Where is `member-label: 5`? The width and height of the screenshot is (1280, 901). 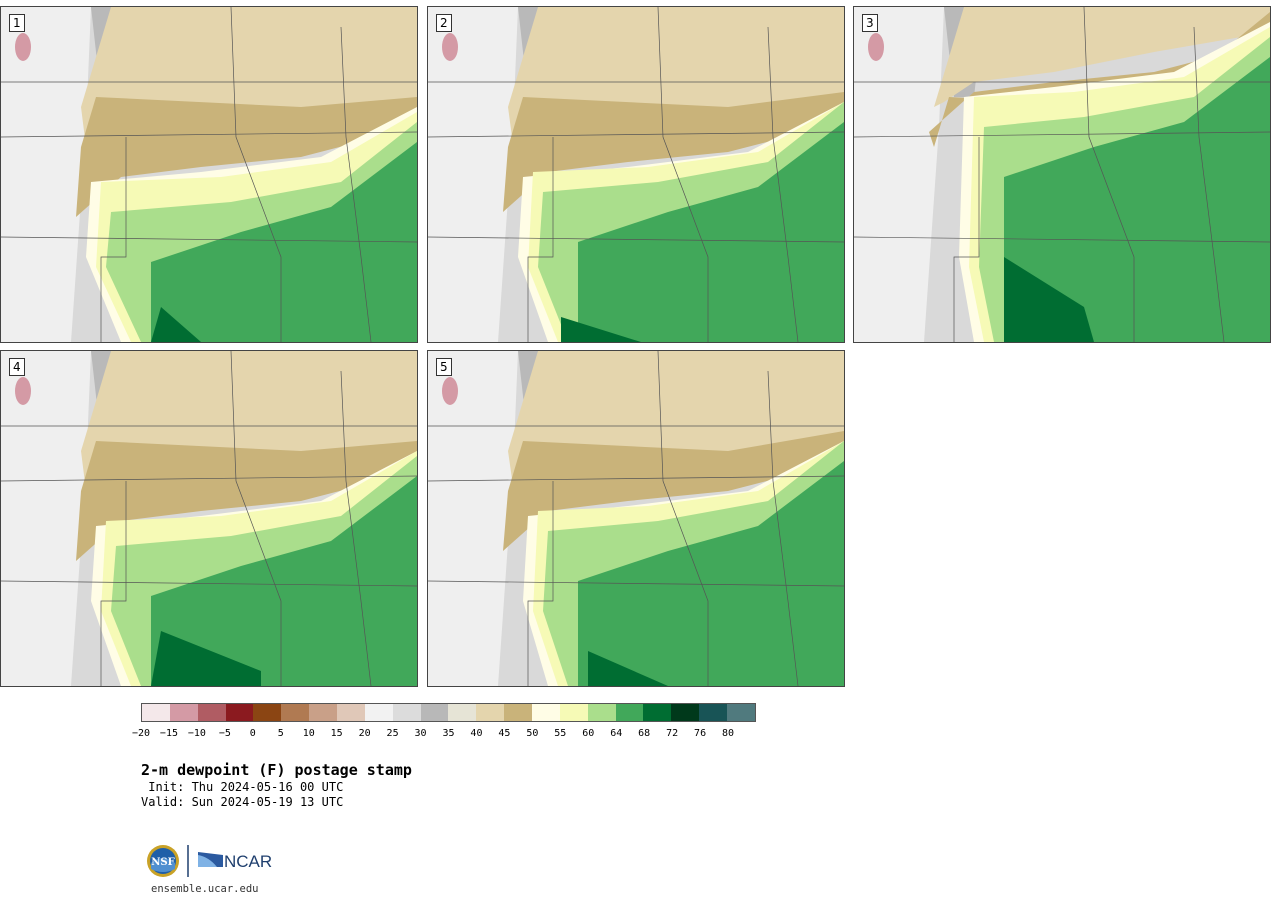 member-label: 5 is located at coordinates (444, 367).